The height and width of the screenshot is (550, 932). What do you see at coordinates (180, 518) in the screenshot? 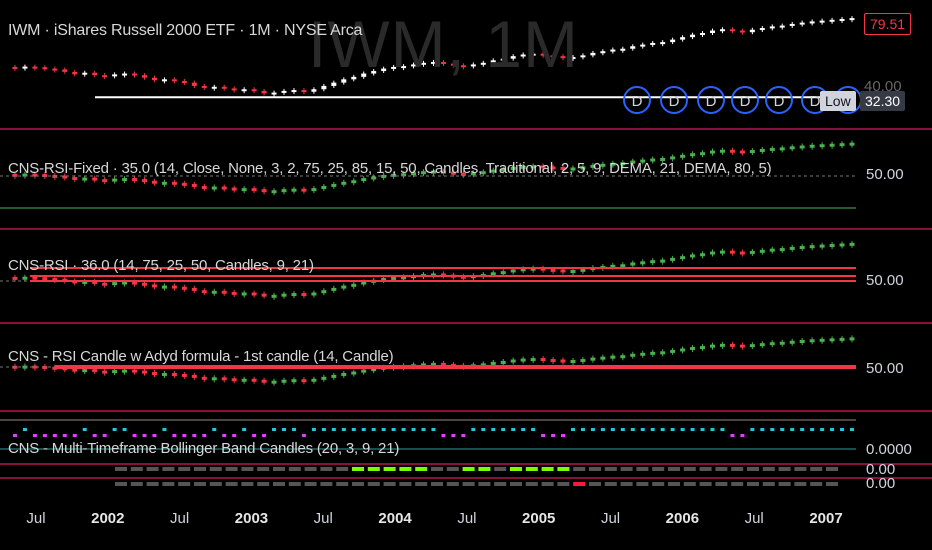
I see `time-axis-tick: Jul` at bounding box center [180, 518].